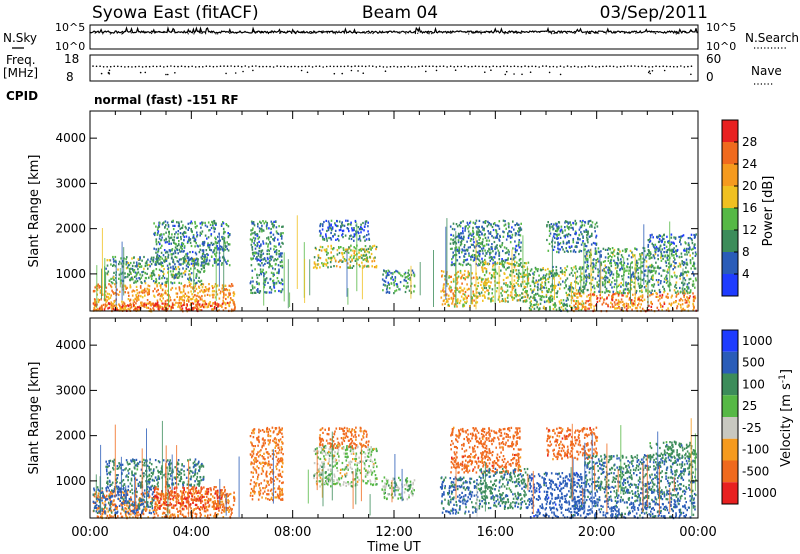 The width and height of the screenshot is (800, 554). I want to click on nave-point, so click(455, 70).